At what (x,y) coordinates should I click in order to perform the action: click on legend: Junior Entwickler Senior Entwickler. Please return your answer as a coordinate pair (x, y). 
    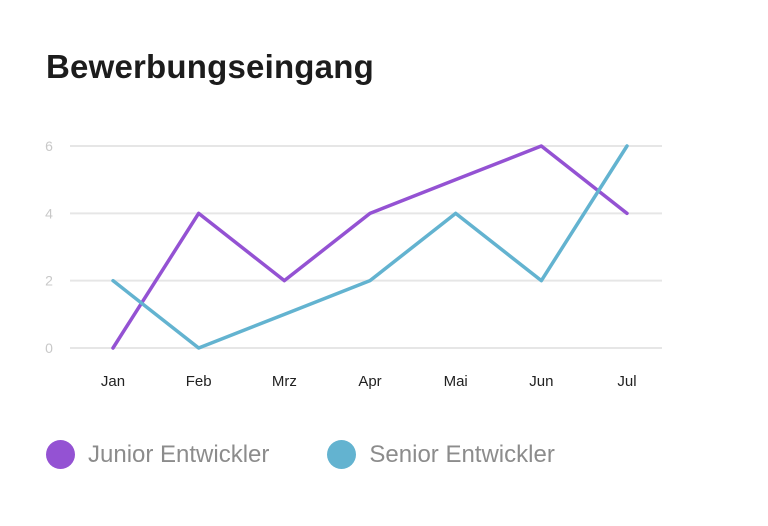
    Looking at the image, I should click on (329, 454).